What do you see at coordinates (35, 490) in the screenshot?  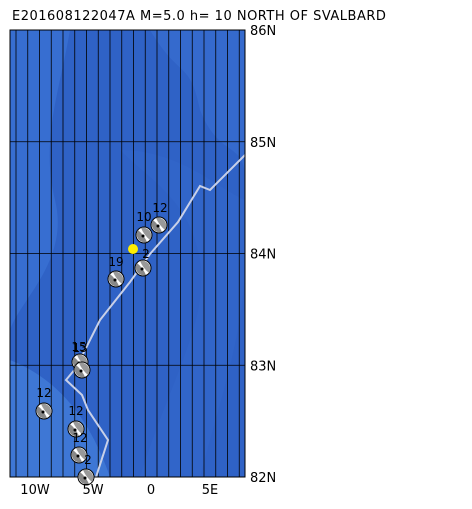 I see `lon-label: 10W` at bounding box center [35, 490].